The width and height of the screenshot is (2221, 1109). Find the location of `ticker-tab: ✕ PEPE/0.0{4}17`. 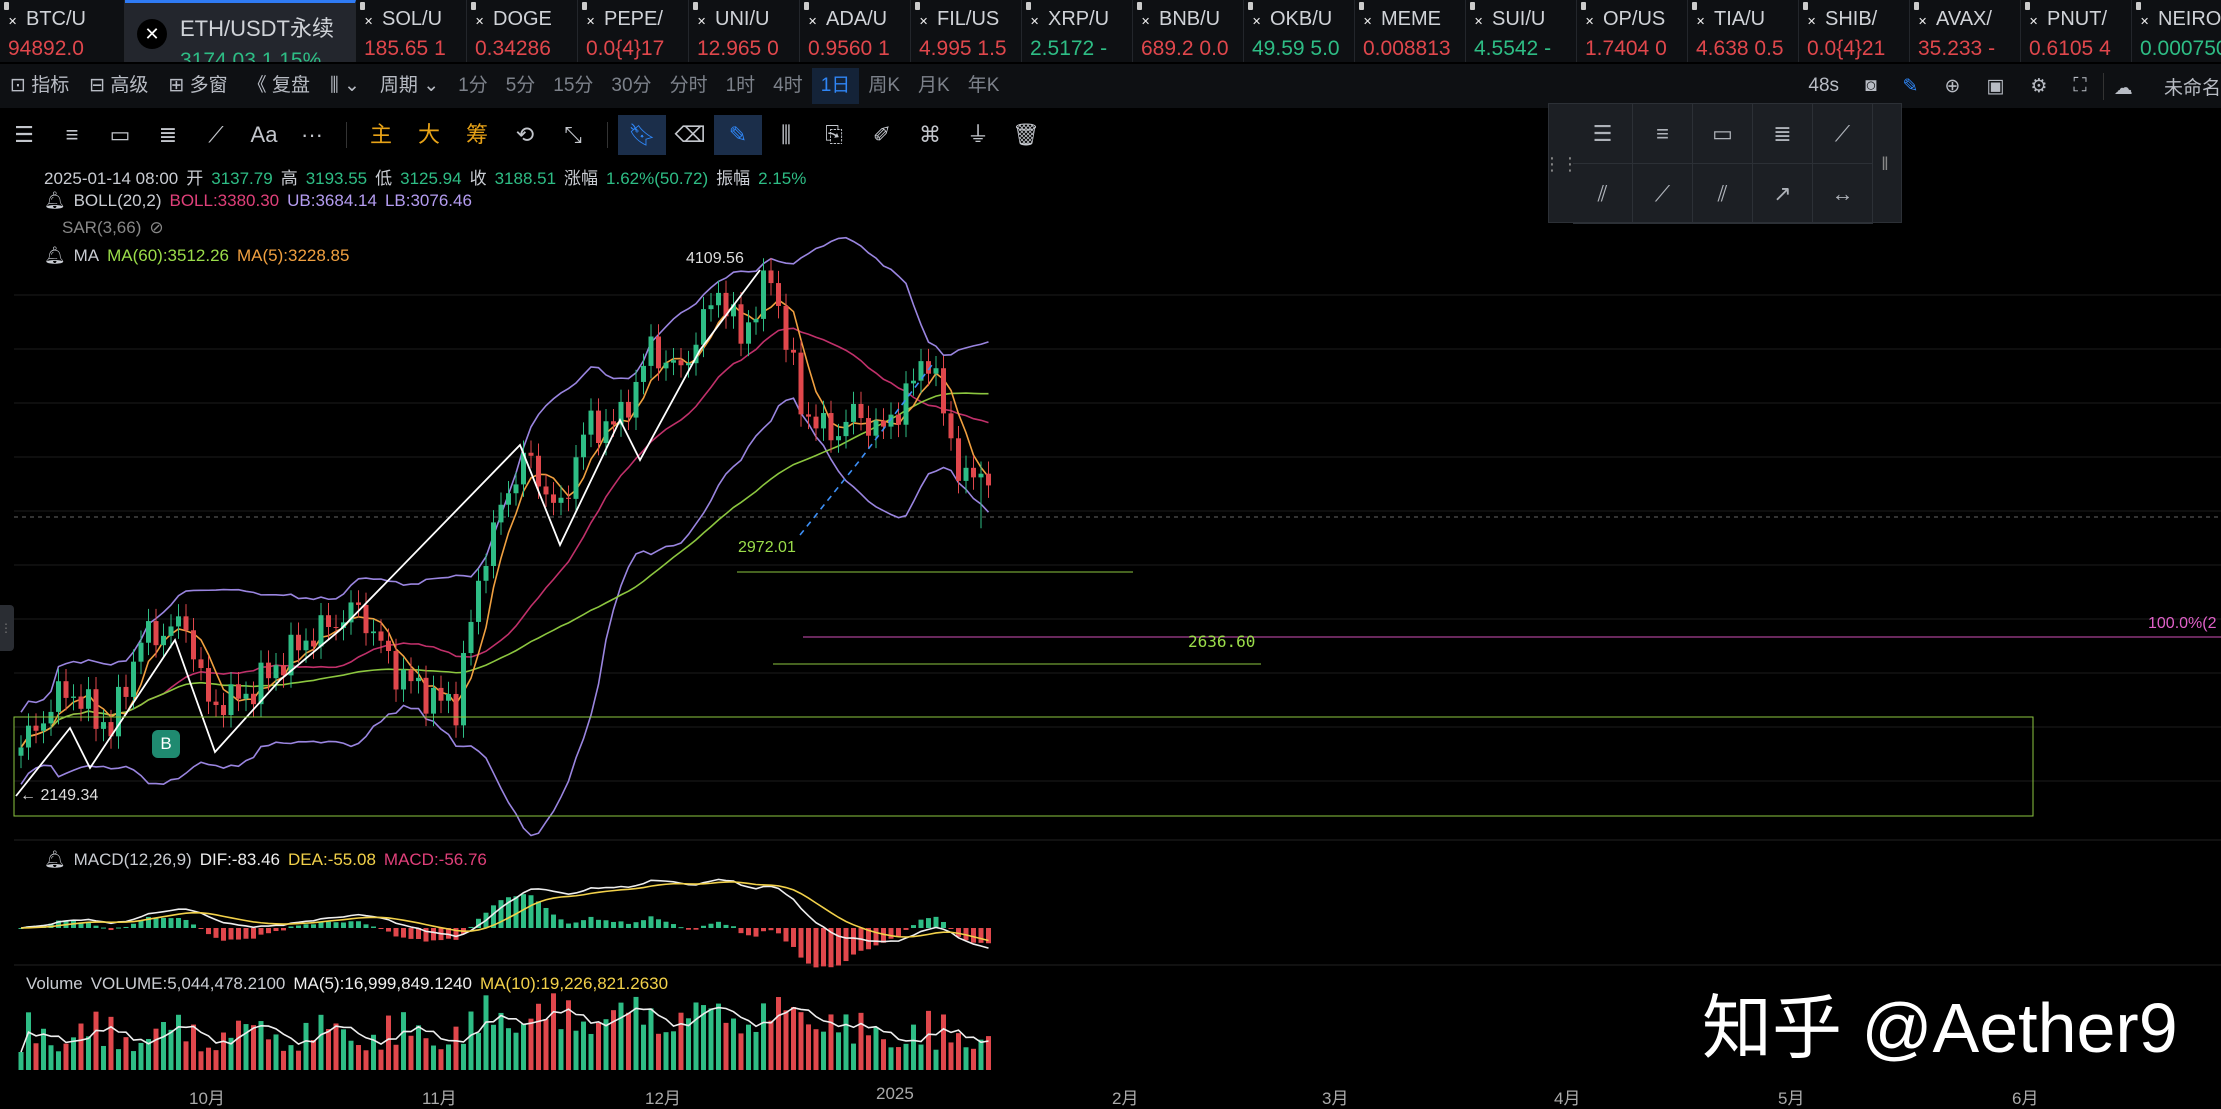

ticker-tab: ✕ PEPE/0.0{4}17 is located at coordinates (633, 31).